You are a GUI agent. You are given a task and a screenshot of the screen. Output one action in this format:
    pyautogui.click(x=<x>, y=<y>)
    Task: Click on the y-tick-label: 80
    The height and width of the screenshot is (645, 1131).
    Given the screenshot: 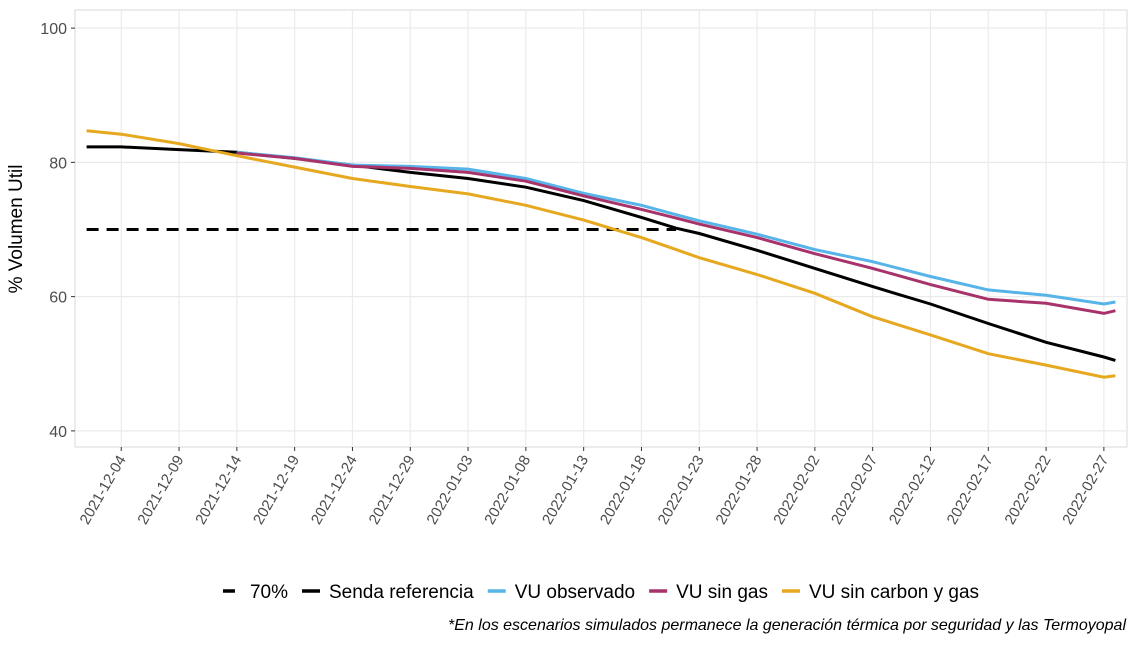 What is the action you would take?
    pyautogui.click(x=58, y=163)
    